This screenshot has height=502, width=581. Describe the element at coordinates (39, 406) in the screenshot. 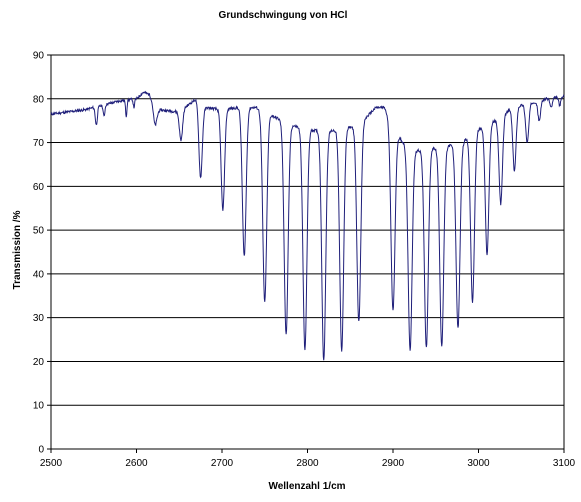

I see `y-tick-label: 10` at that location.